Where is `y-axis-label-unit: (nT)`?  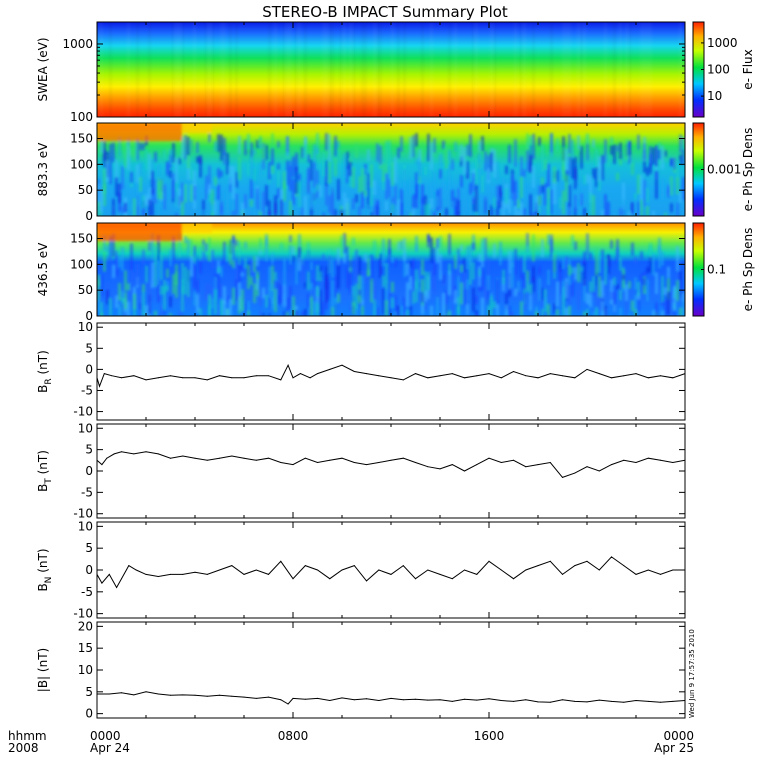
y-axis-label-unit: (nT) is located at coordinates (43, 364).